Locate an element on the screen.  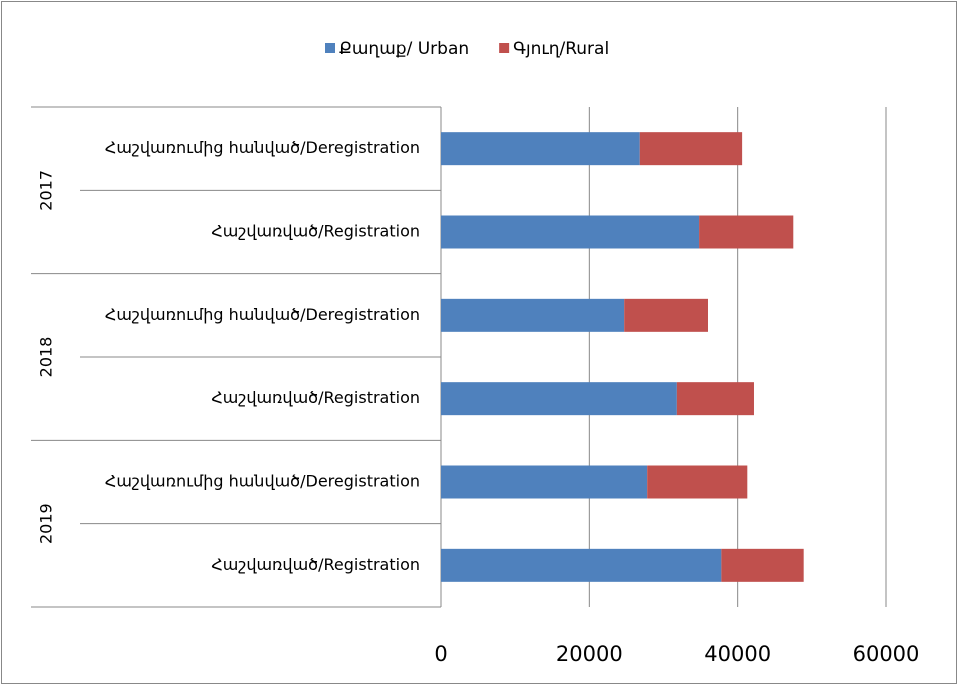
x-tick-label: 60000 is located at coordinates (886, 654).